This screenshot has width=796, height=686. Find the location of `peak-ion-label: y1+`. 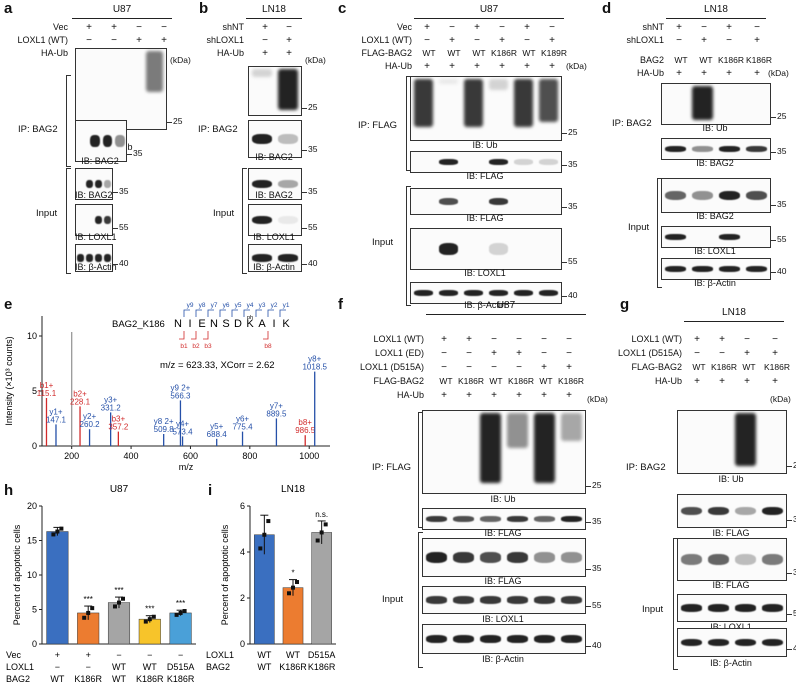

peak-ion-label: y1+ is located at coordinates (55, 411).